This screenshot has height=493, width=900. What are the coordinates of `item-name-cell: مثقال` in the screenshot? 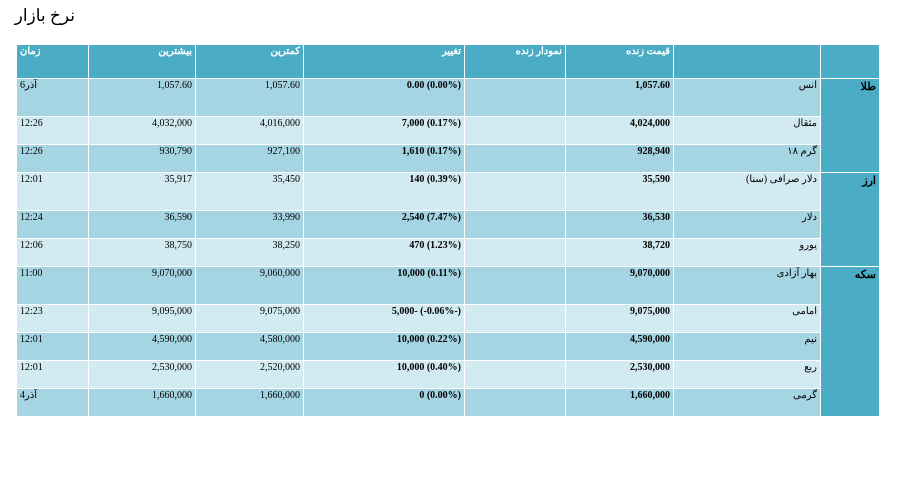 It's located at (747, 130).